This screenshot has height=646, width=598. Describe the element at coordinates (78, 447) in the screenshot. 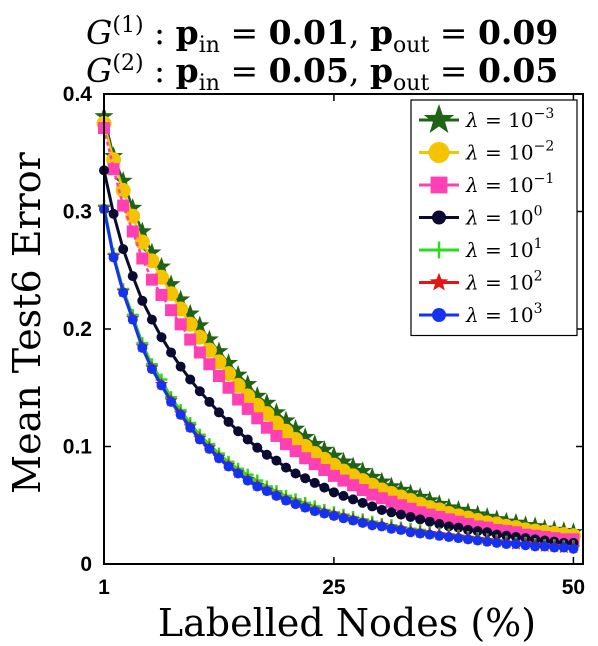

I see `y-tick-label: 0.1` at that location.